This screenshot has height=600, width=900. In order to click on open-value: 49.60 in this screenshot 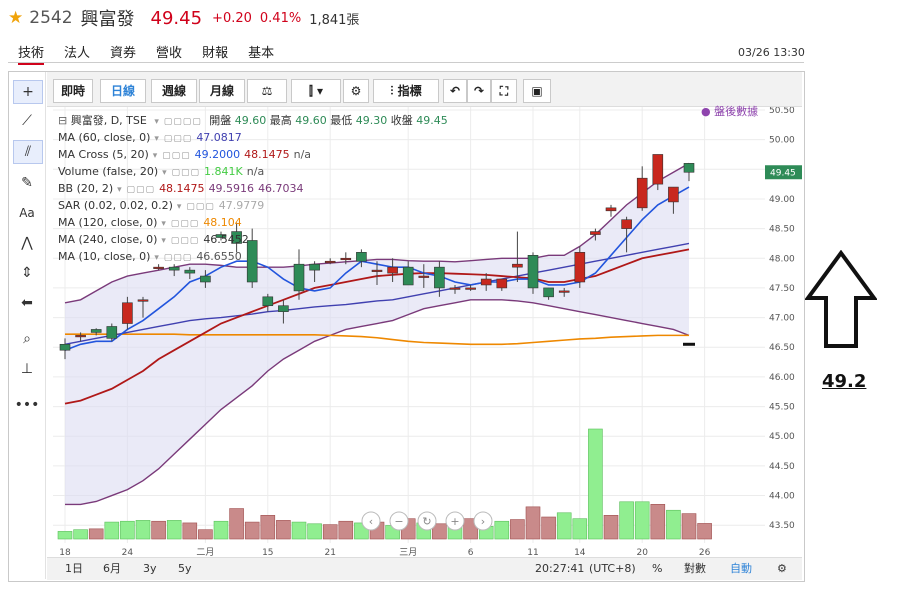, I will do `click(250, 120)`.